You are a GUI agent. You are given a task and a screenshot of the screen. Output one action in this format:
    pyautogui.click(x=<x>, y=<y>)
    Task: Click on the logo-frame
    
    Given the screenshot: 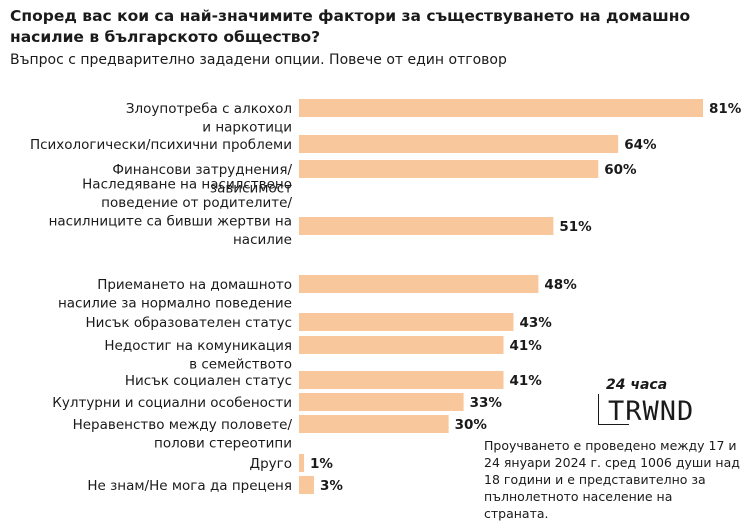 What is the action you would take?
    pyautogui.click(x=613, y=409)
    